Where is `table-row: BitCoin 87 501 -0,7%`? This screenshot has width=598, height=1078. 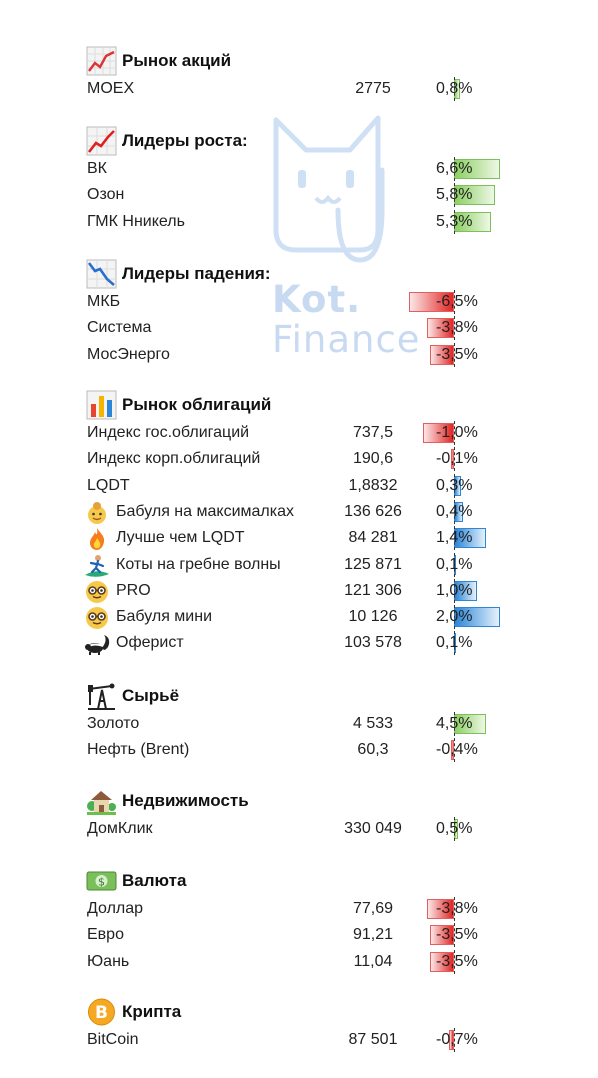 table-row: BitCoin 87 501 -0,7% is located at coordinates (299, 1040).